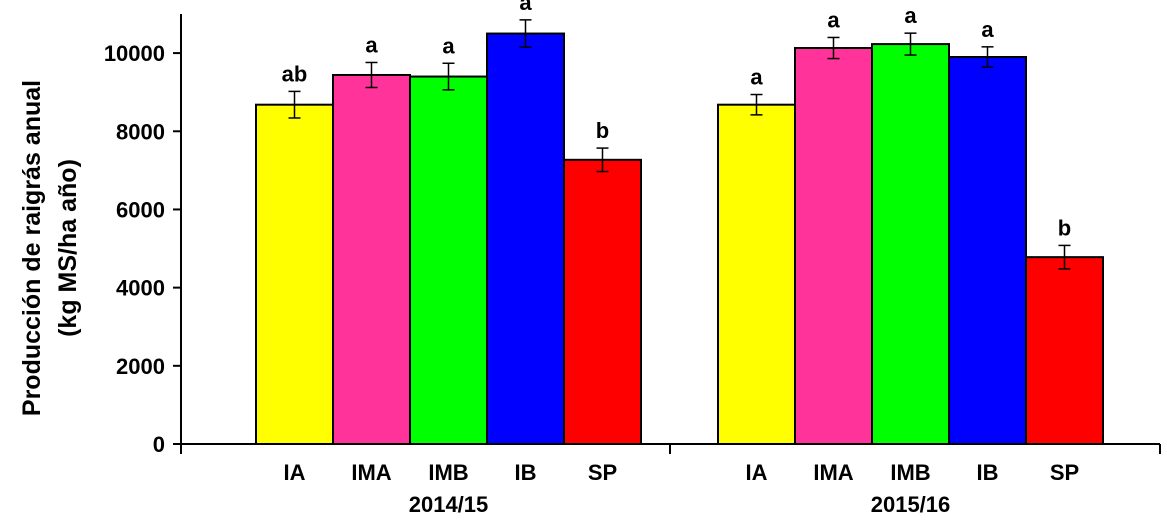 The width and height of the screenshot is (1167, 521). What do you see at coordinates (140, 131) in the screenshot?
I see `y-tick-label: 8000` at bounding box center [140, 131].